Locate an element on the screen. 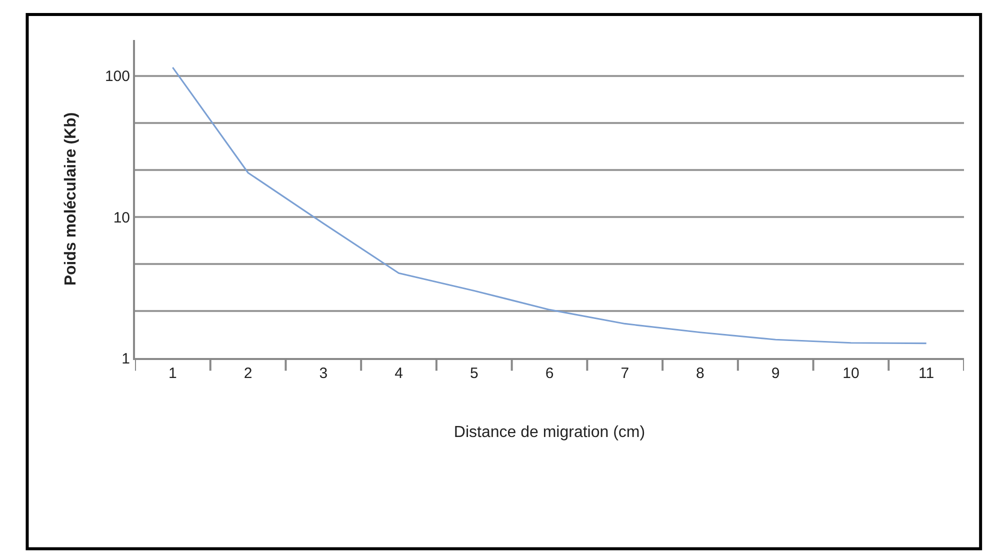 The image size is (989, 558). y-axis-title: Poids moléculaire (Kb) is located at coordinates (71, 199).